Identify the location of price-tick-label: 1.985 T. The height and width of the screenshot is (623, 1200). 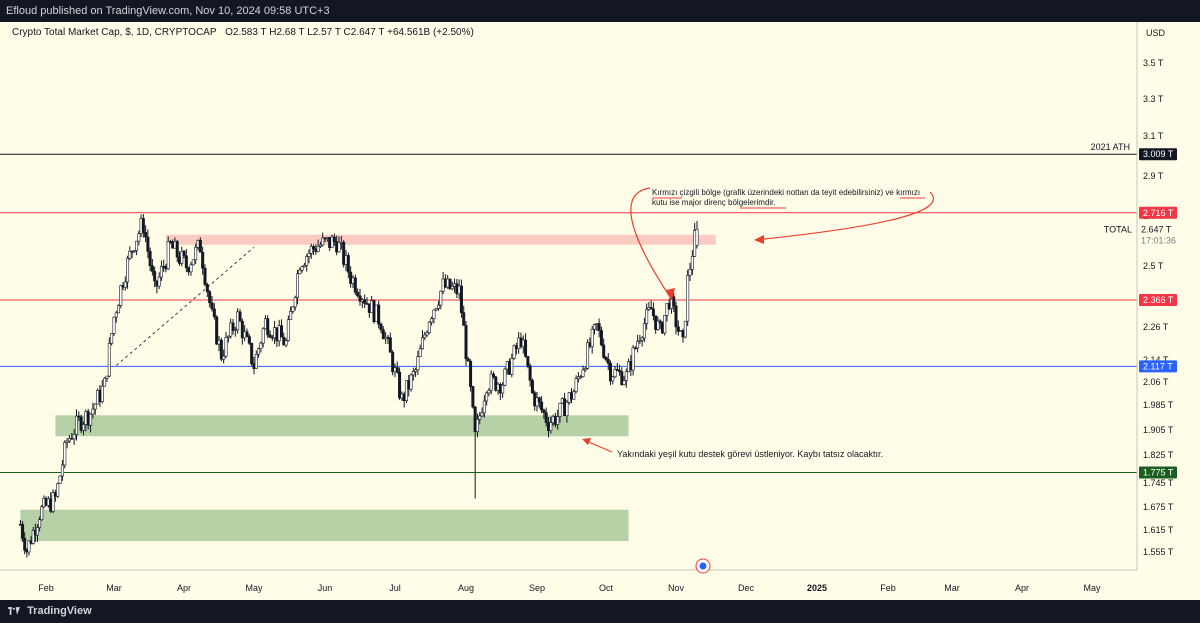
(1158, 405).